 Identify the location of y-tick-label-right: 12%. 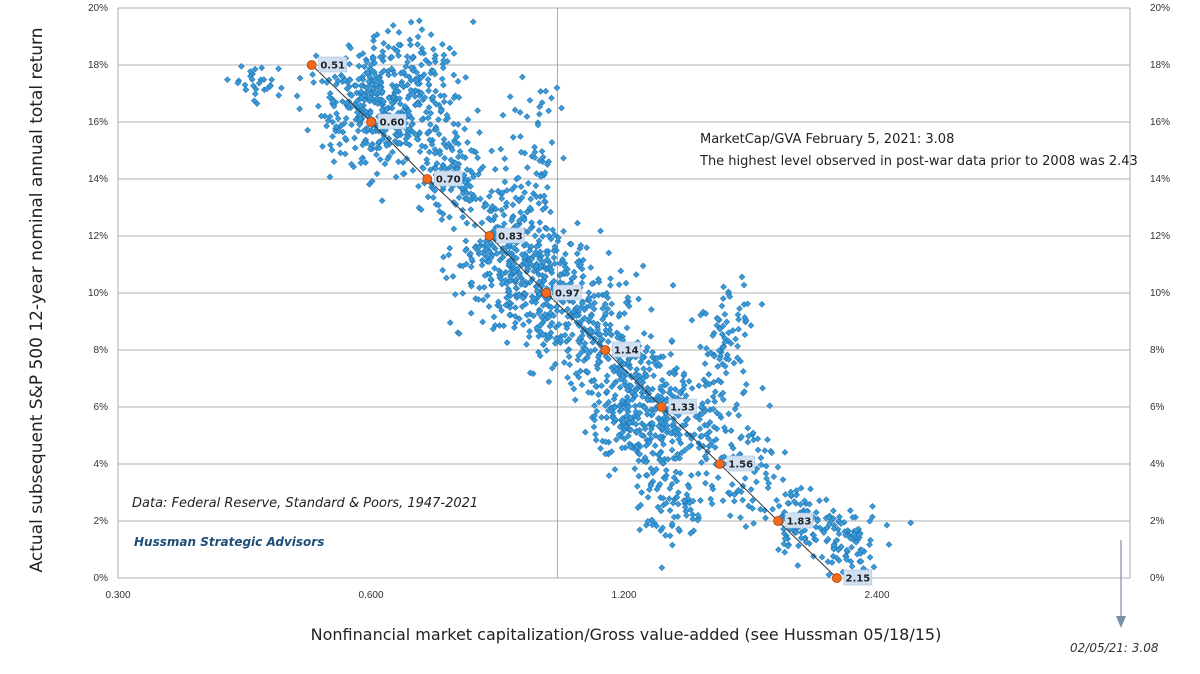
(1160, 236).